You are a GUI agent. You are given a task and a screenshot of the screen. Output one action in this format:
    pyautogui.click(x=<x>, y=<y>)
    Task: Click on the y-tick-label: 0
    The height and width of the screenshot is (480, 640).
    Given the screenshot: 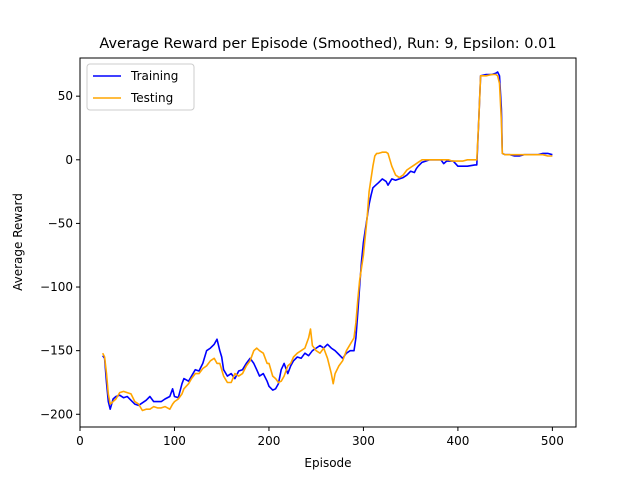 What is the action you would take?
    pyautogui.click(x=69, y=160)
    